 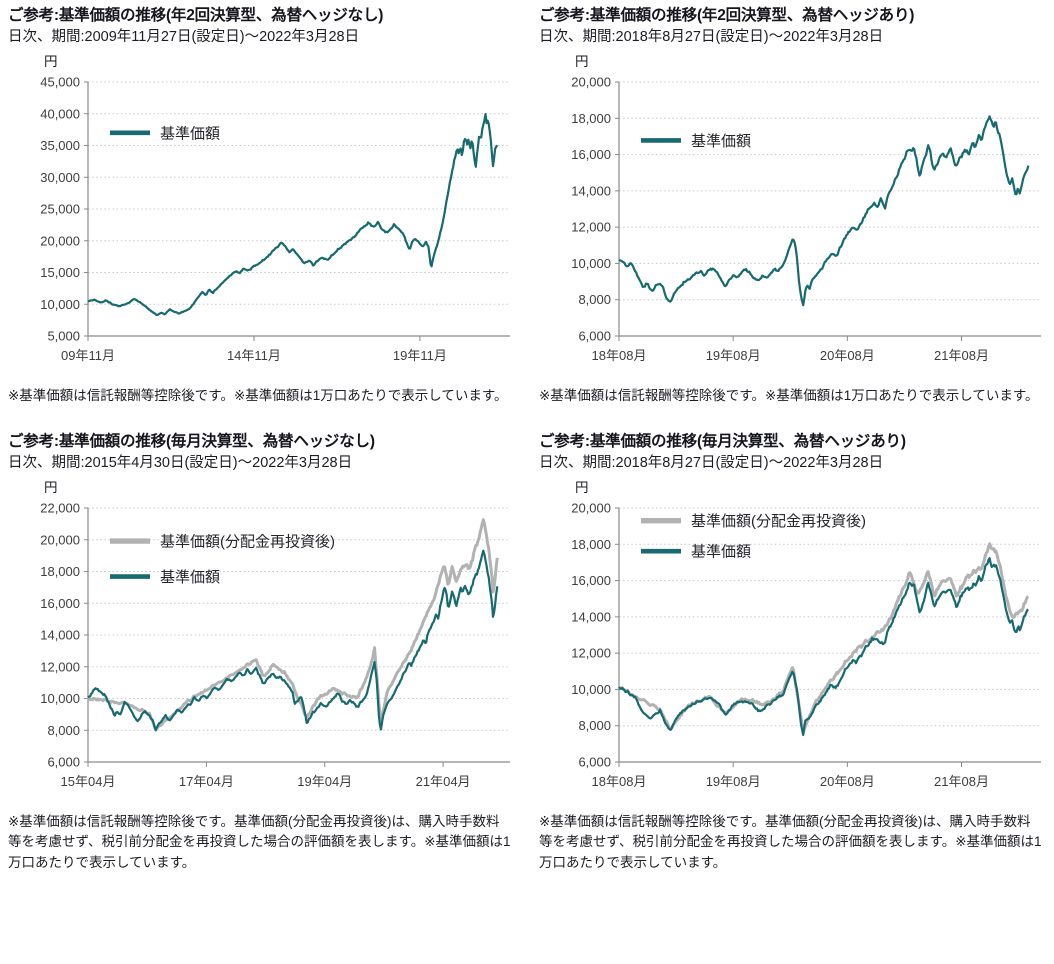 What do you see at coordinates (324, 781) in the screenshot?
I see `x-tick-label: 19年04月` at bounding box center [324, 781].